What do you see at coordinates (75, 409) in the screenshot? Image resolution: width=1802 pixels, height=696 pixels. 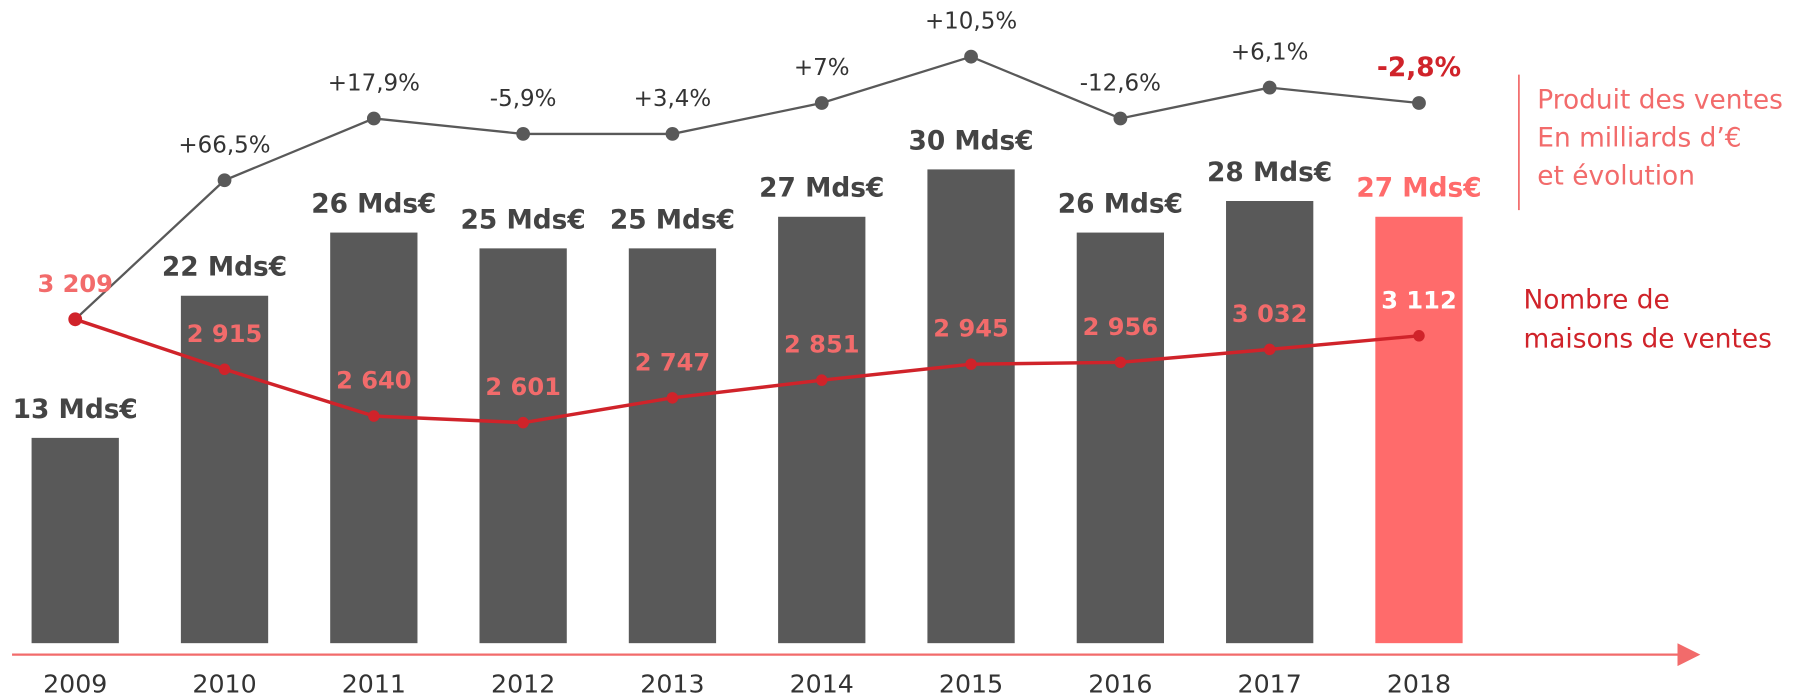 I see `bar-label: 13 Mds€` at bounding box center [75, 409].